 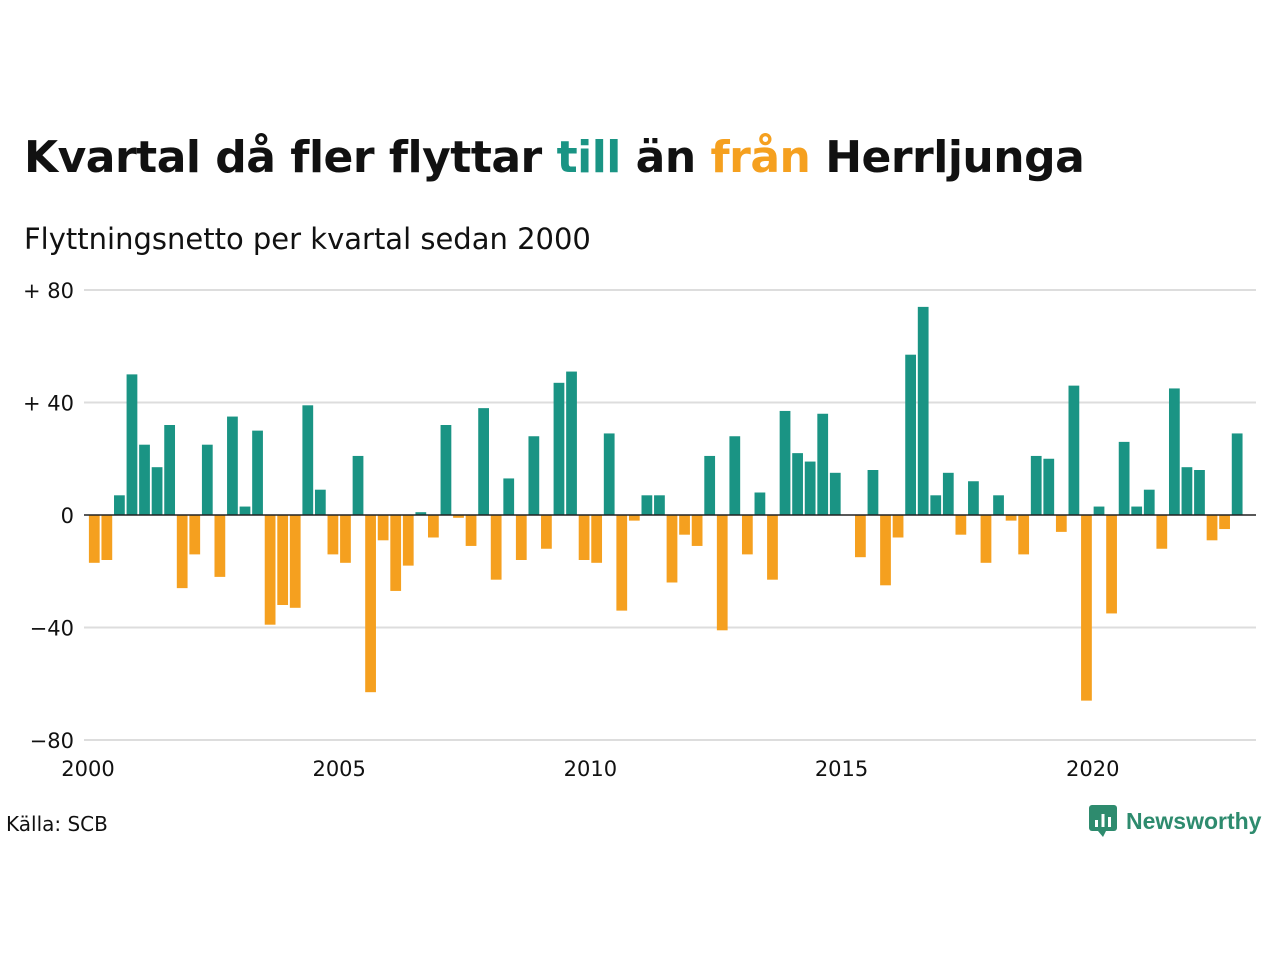 I want to click on title-part-1: Kvartal då fler flyttar, so click(x=290, y=157).